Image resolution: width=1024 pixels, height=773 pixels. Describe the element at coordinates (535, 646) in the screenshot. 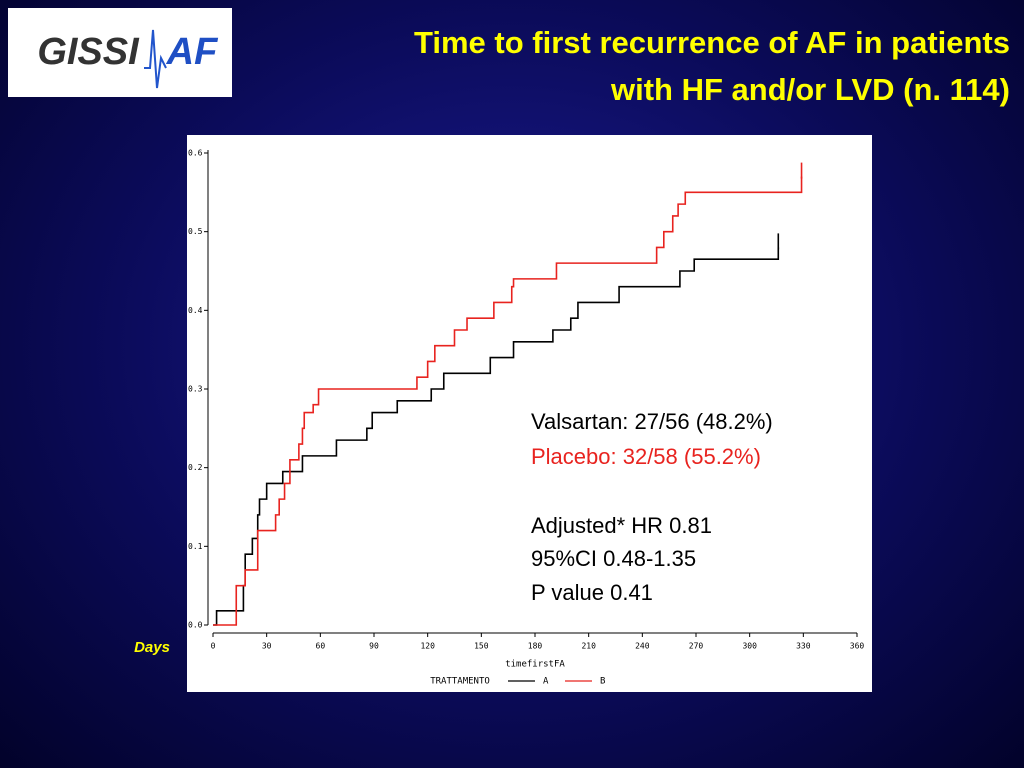

I see `x-tick-label: 180` at that location.